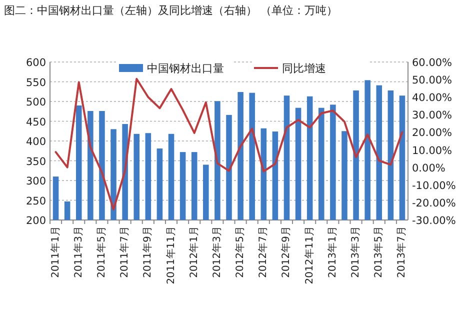 The height and width of the screenshot is (320, 474). Describe the element at coordinates (434, 221) in the screenshot. I see `y2-tick-label: -30.00%` at that location.